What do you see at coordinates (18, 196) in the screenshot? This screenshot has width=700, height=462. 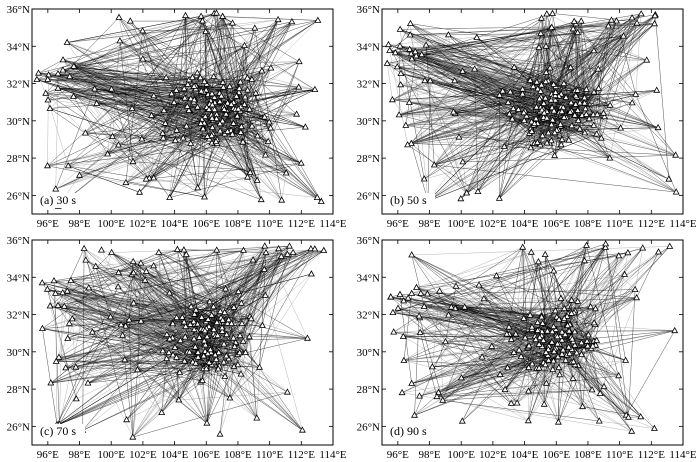 I see `y-tick-label: 26°N` at bounding box center [18, 196].